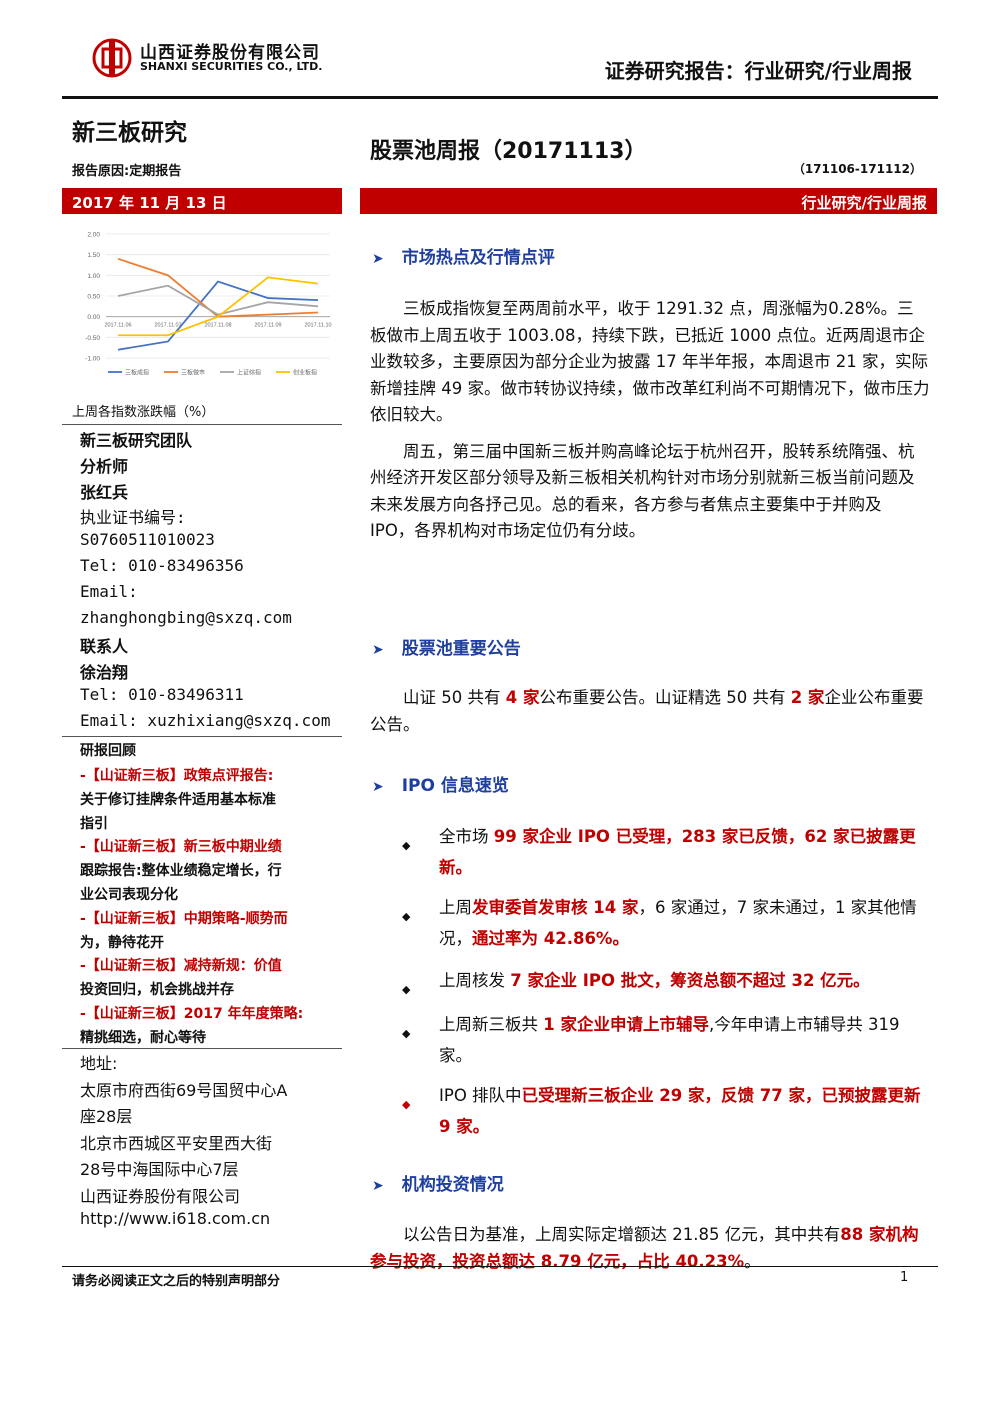 The image size is (992, 1403). What do you see at coordinates (175, 1218) in the screenshot?
I see `address-line: http://www.i618.com.cn` at bounding box center [175, 1218].